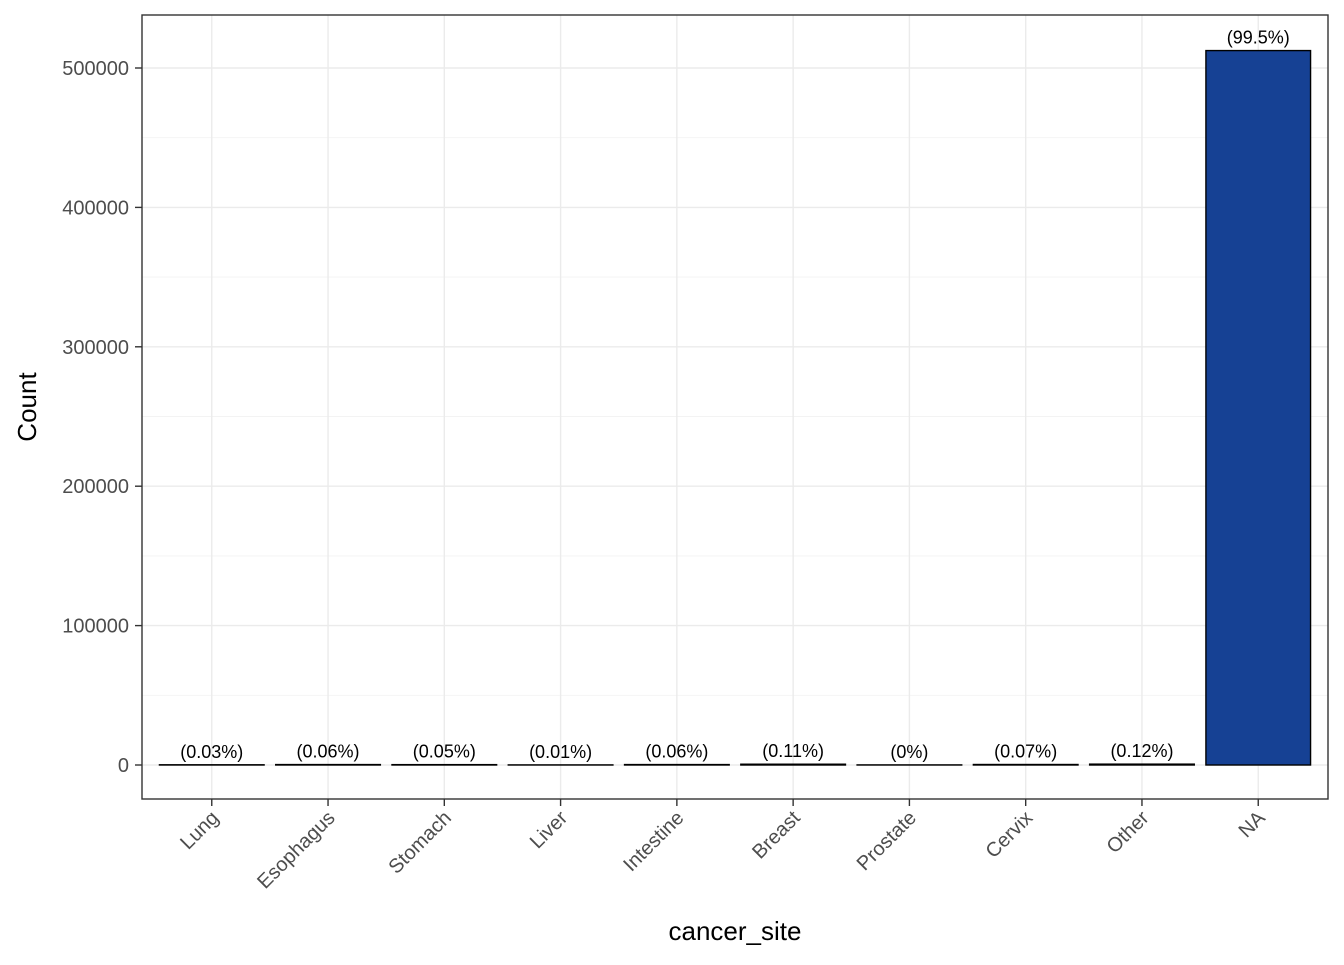  I want to click on x-tick-label: Breast, so click(776, 835).